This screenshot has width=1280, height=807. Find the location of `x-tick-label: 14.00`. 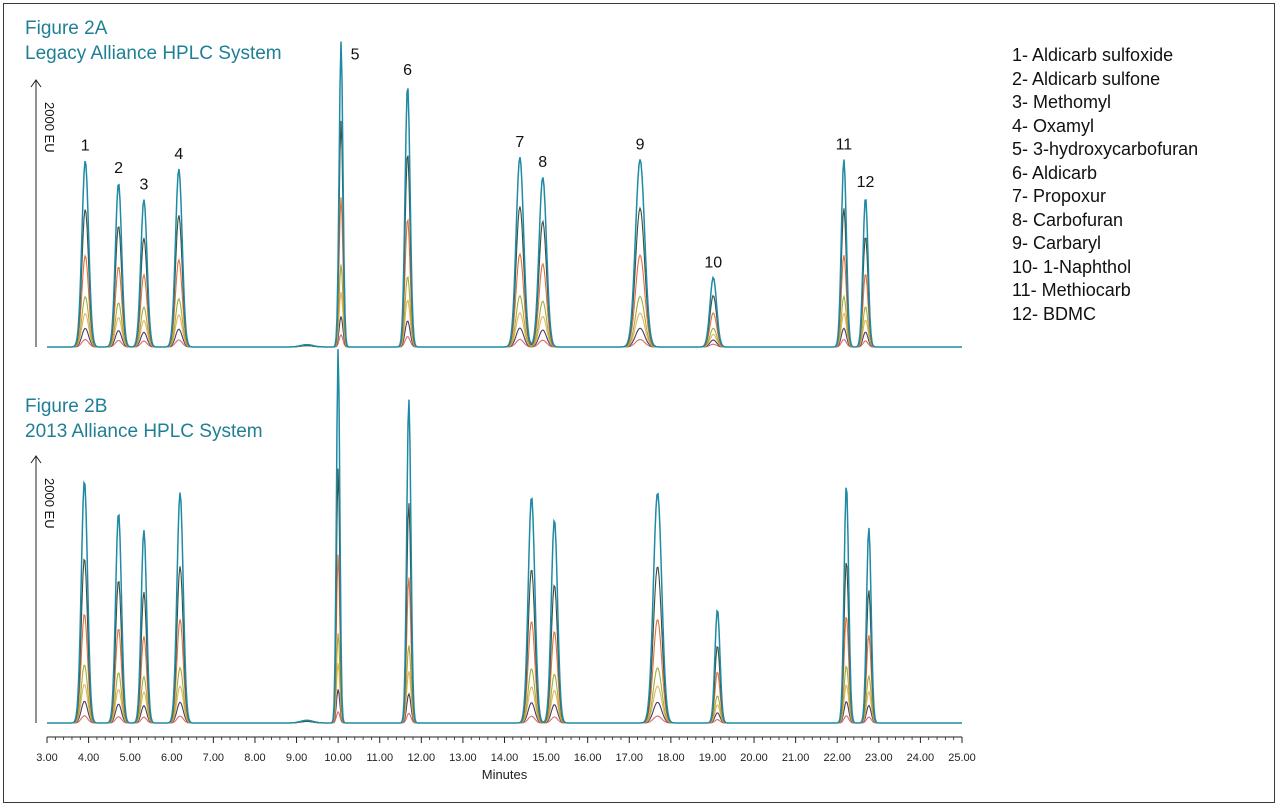

x-tick-label: 14.00 is located at coordinates (505, 758).